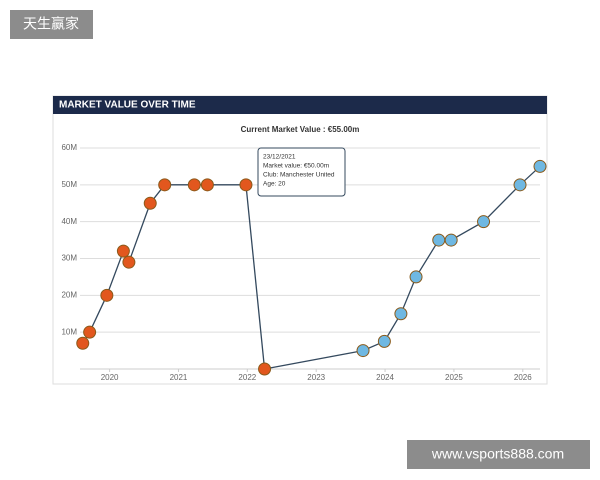 This screenshot has width=600, height=480. Describe the element at coordinates (299, 175) in the screenshot. I see `tooltip-club: Club: Manchester United` at that location.